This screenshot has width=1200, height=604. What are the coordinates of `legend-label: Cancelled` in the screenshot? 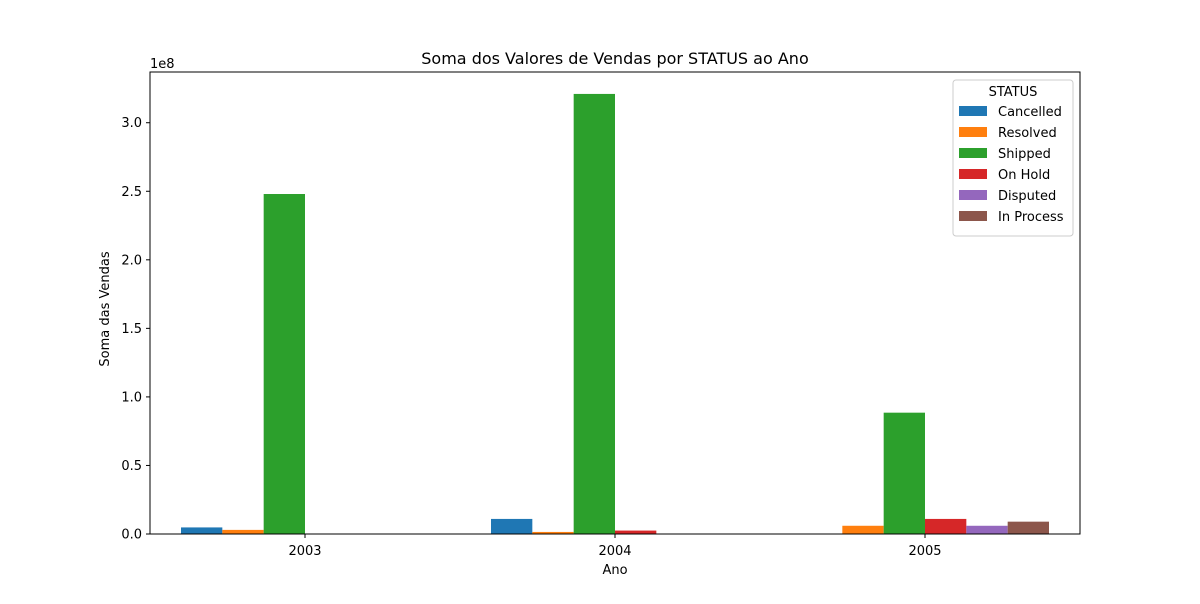 It's located at (1030, 112).